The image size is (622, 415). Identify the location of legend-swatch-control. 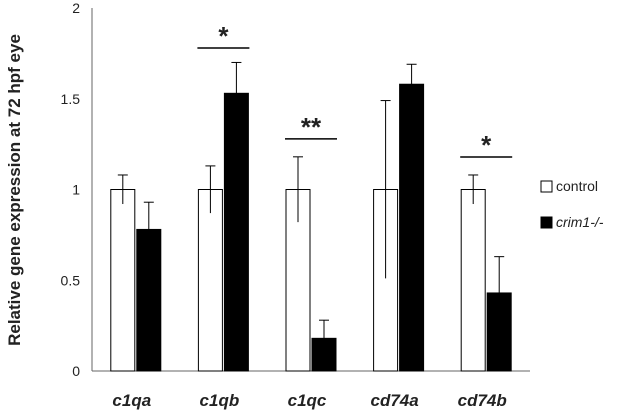
(546, 186).